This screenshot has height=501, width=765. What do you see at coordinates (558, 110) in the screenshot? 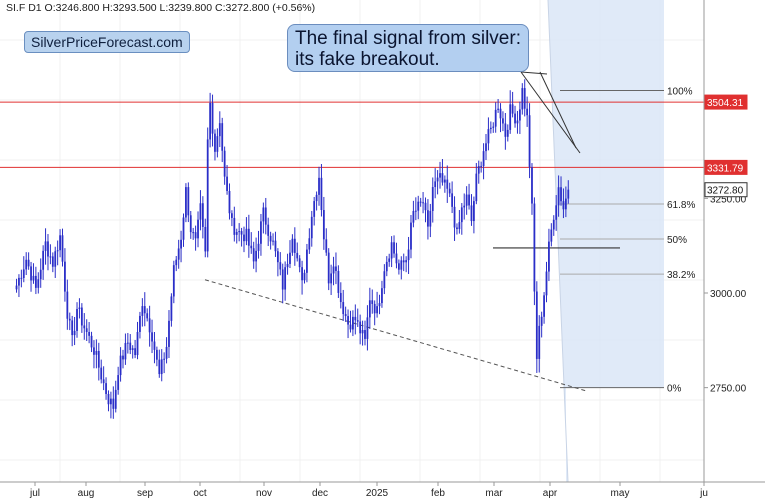
I see `callout-pointer-c` at bounding box center [558, 110].